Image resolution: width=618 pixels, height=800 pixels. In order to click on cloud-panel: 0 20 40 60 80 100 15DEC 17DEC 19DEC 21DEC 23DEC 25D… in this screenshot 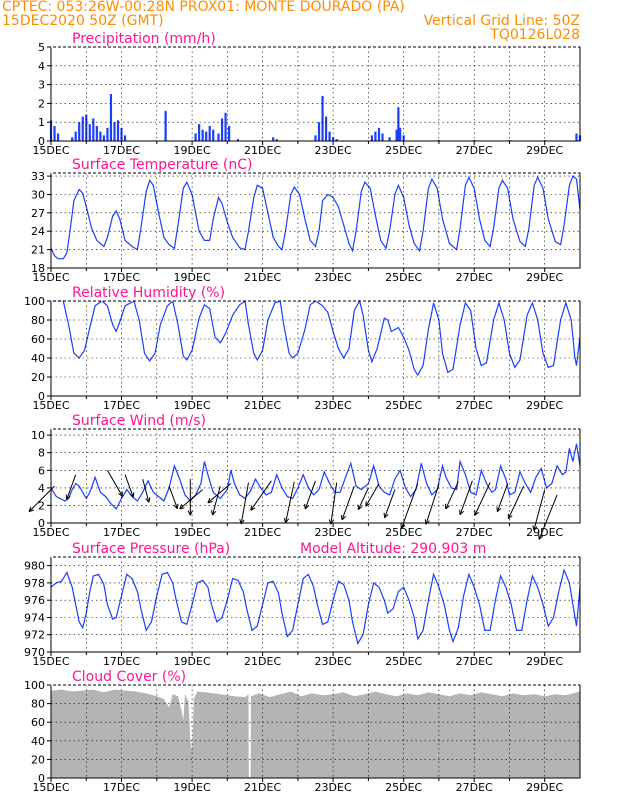, I will do `click(302, 731)`.